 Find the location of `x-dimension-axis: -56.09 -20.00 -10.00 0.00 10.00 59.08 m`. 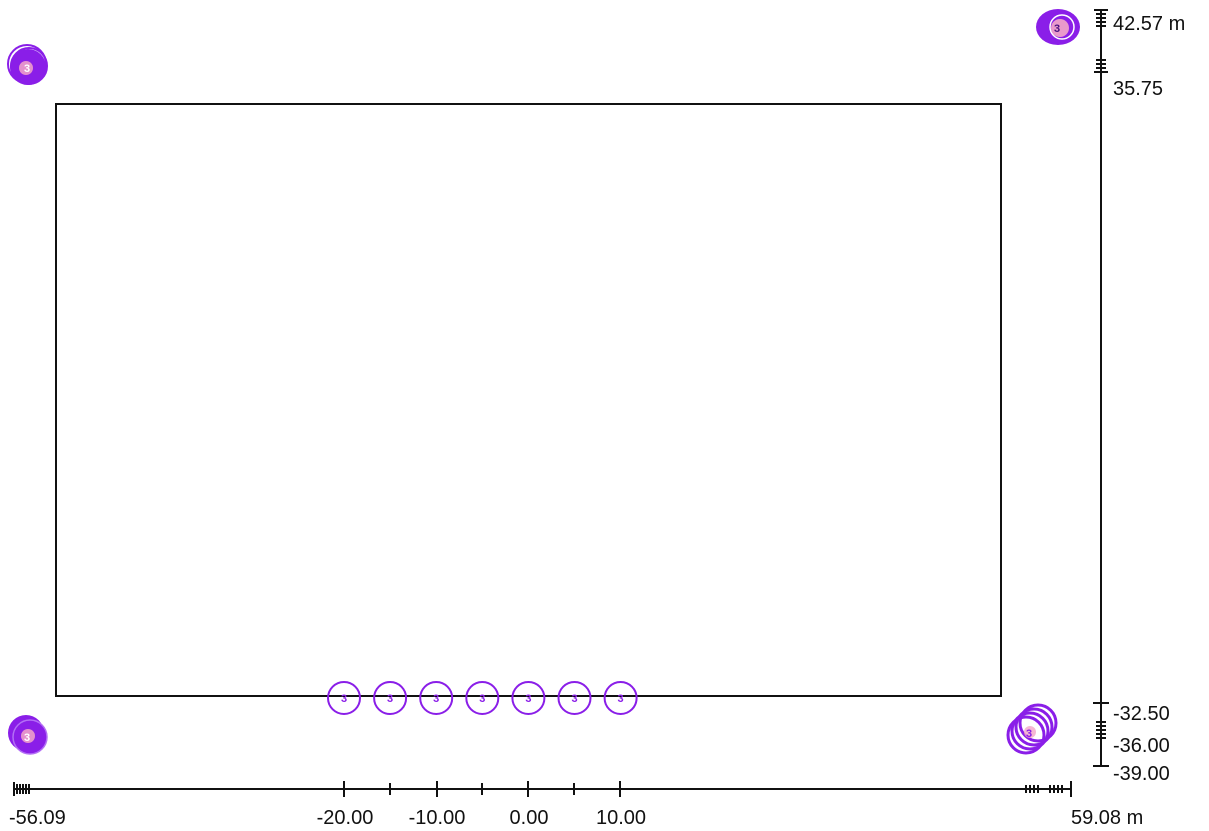

x-dimension-axis: -56.09 -20.00 -10.00 0.00 10.00 59.08 m is located at coordinates (576, 805).